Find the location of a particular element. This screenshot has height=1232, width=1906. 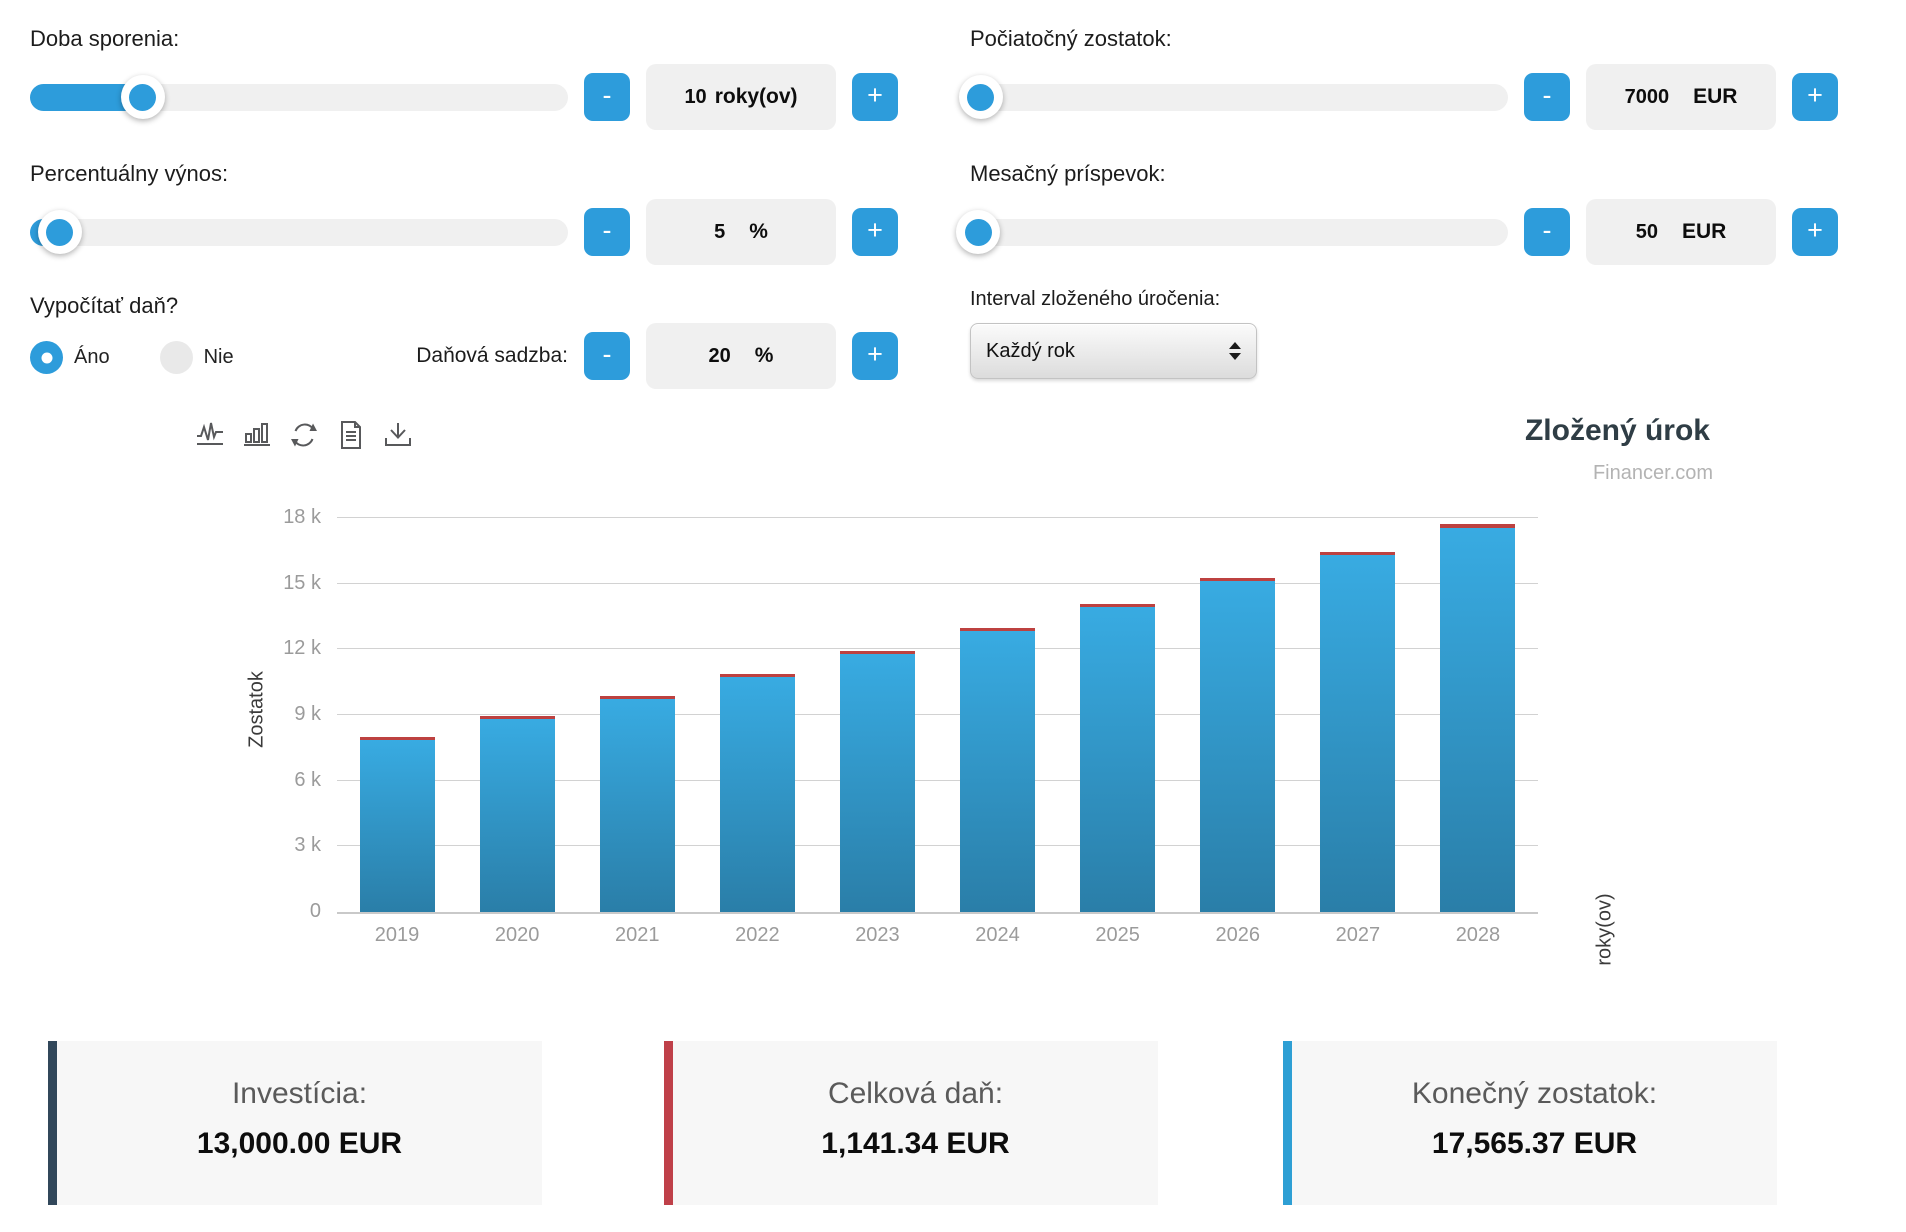

percent-yield-label: Percentuálny výnos: is located at coordinates (129, 173).